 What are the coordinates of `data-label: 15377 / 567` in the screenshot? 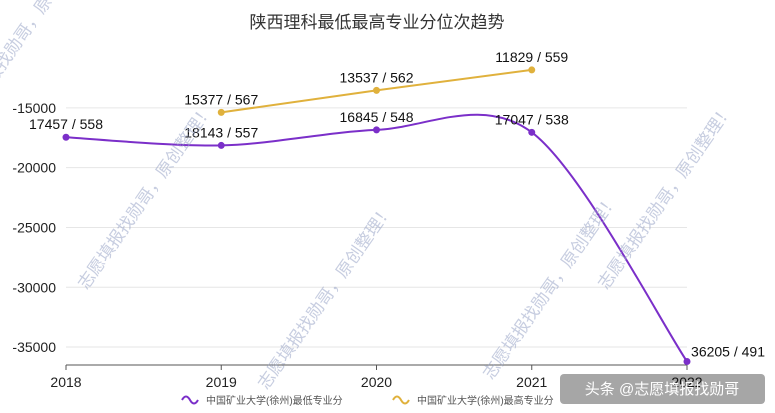 It's located at (221, 99).